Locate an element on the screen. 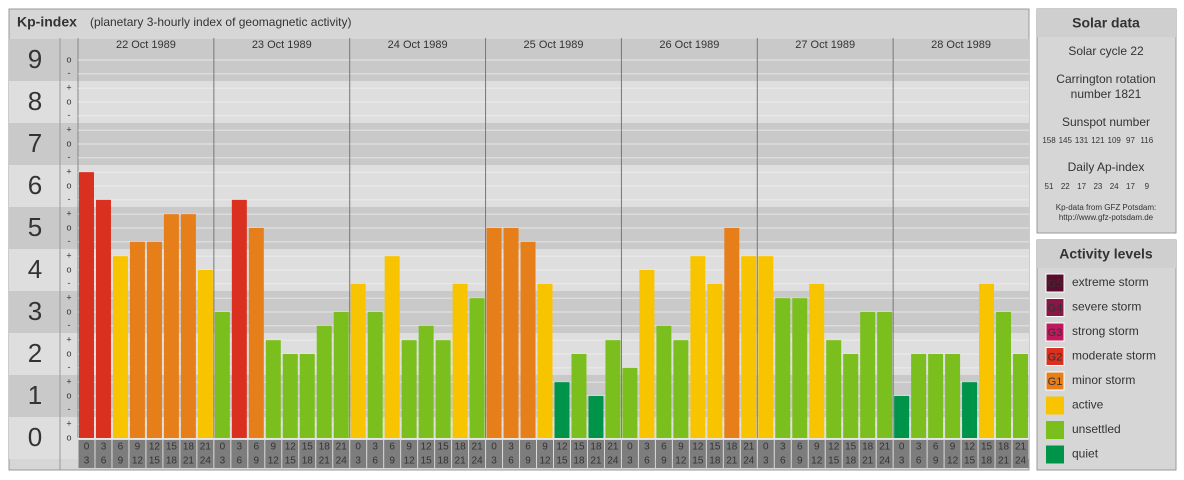 The height and width of the screenshot is (480, 1184). sunspot-value: 158 is located at coordinates (1049, 140).